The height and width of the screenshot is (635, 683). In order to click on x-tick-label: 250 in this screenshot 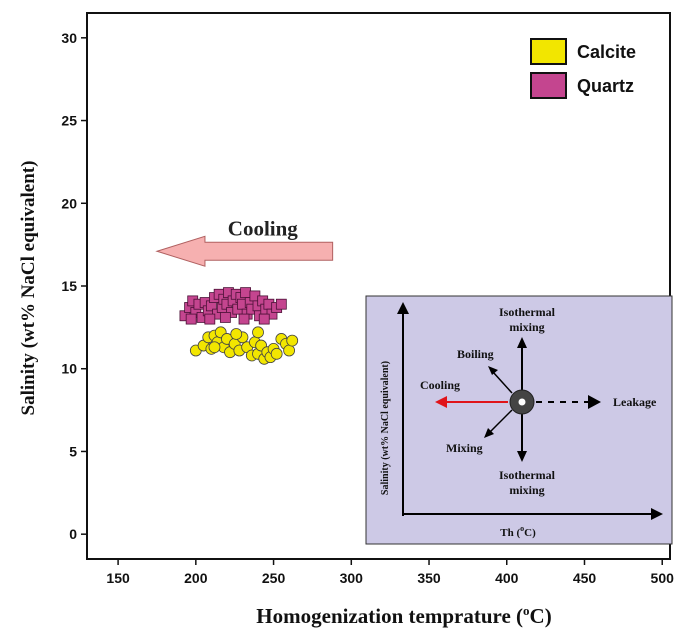, I will do `click(274, 578)`.